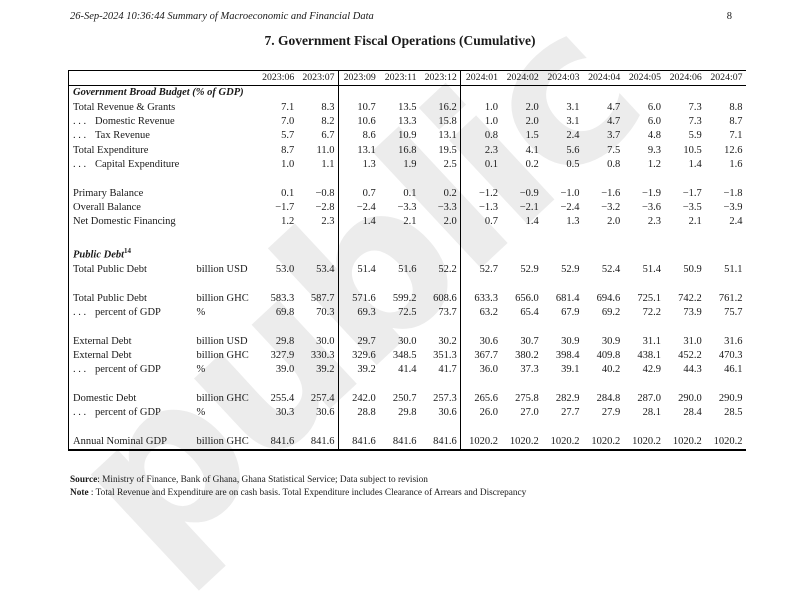 This screenshot has height=607, width=800. I want to click on cell-value: −1.6, so click(611, 193).